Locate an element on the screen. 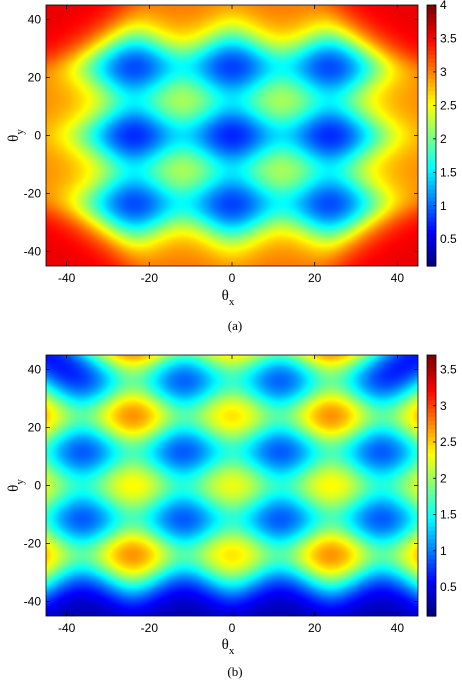  colorbar-frame is located at coordinates (431, 485).